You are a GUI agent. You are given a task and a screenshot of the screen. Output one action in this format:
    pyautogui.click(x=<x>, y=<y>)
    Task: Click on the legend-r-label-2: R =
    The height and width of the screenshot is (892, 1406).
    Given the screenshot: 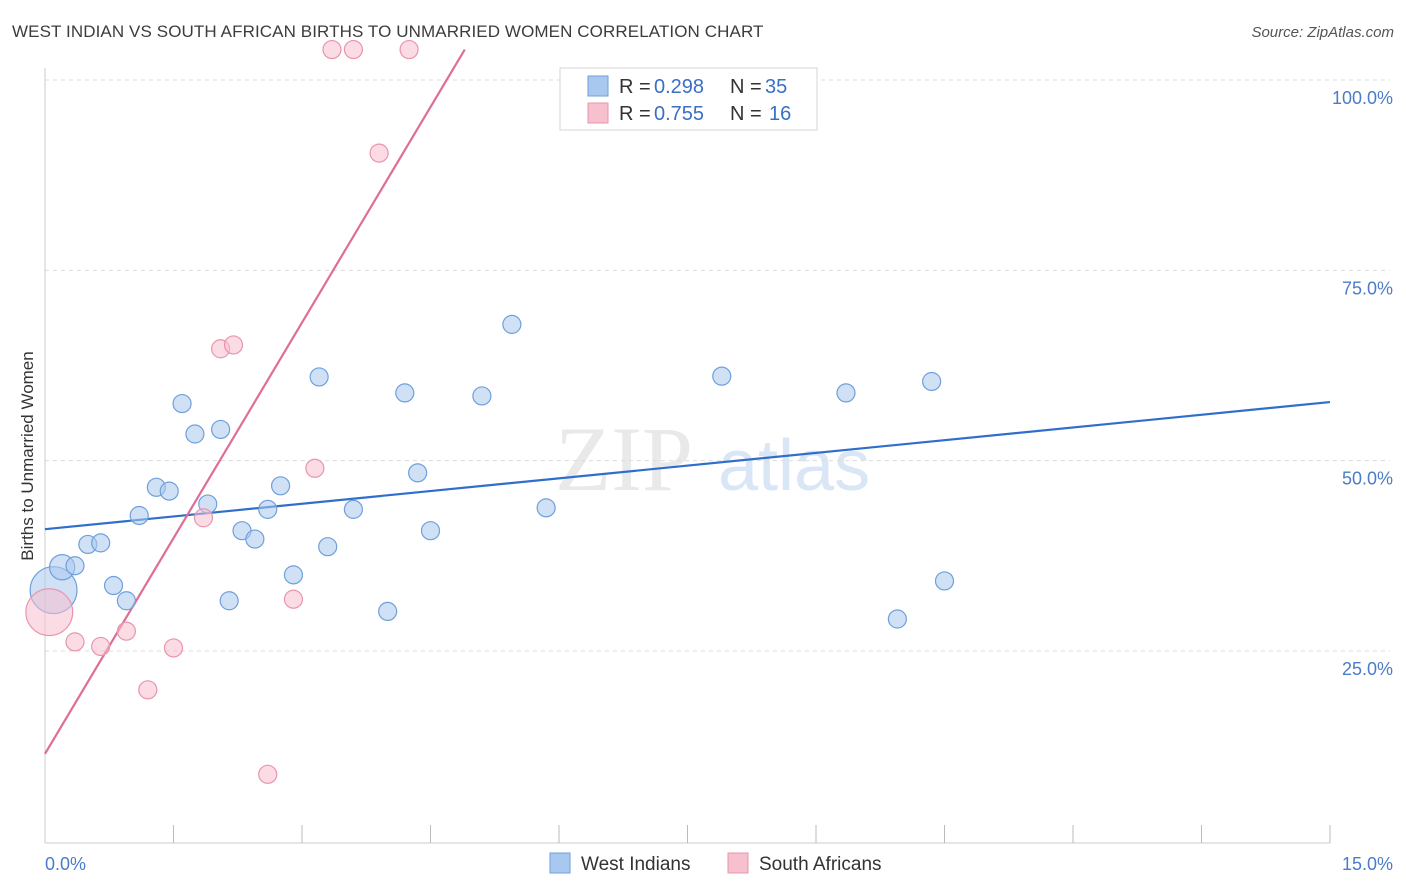 What is the action you would take?
    pyautogui.click(x=635, y=114)
    